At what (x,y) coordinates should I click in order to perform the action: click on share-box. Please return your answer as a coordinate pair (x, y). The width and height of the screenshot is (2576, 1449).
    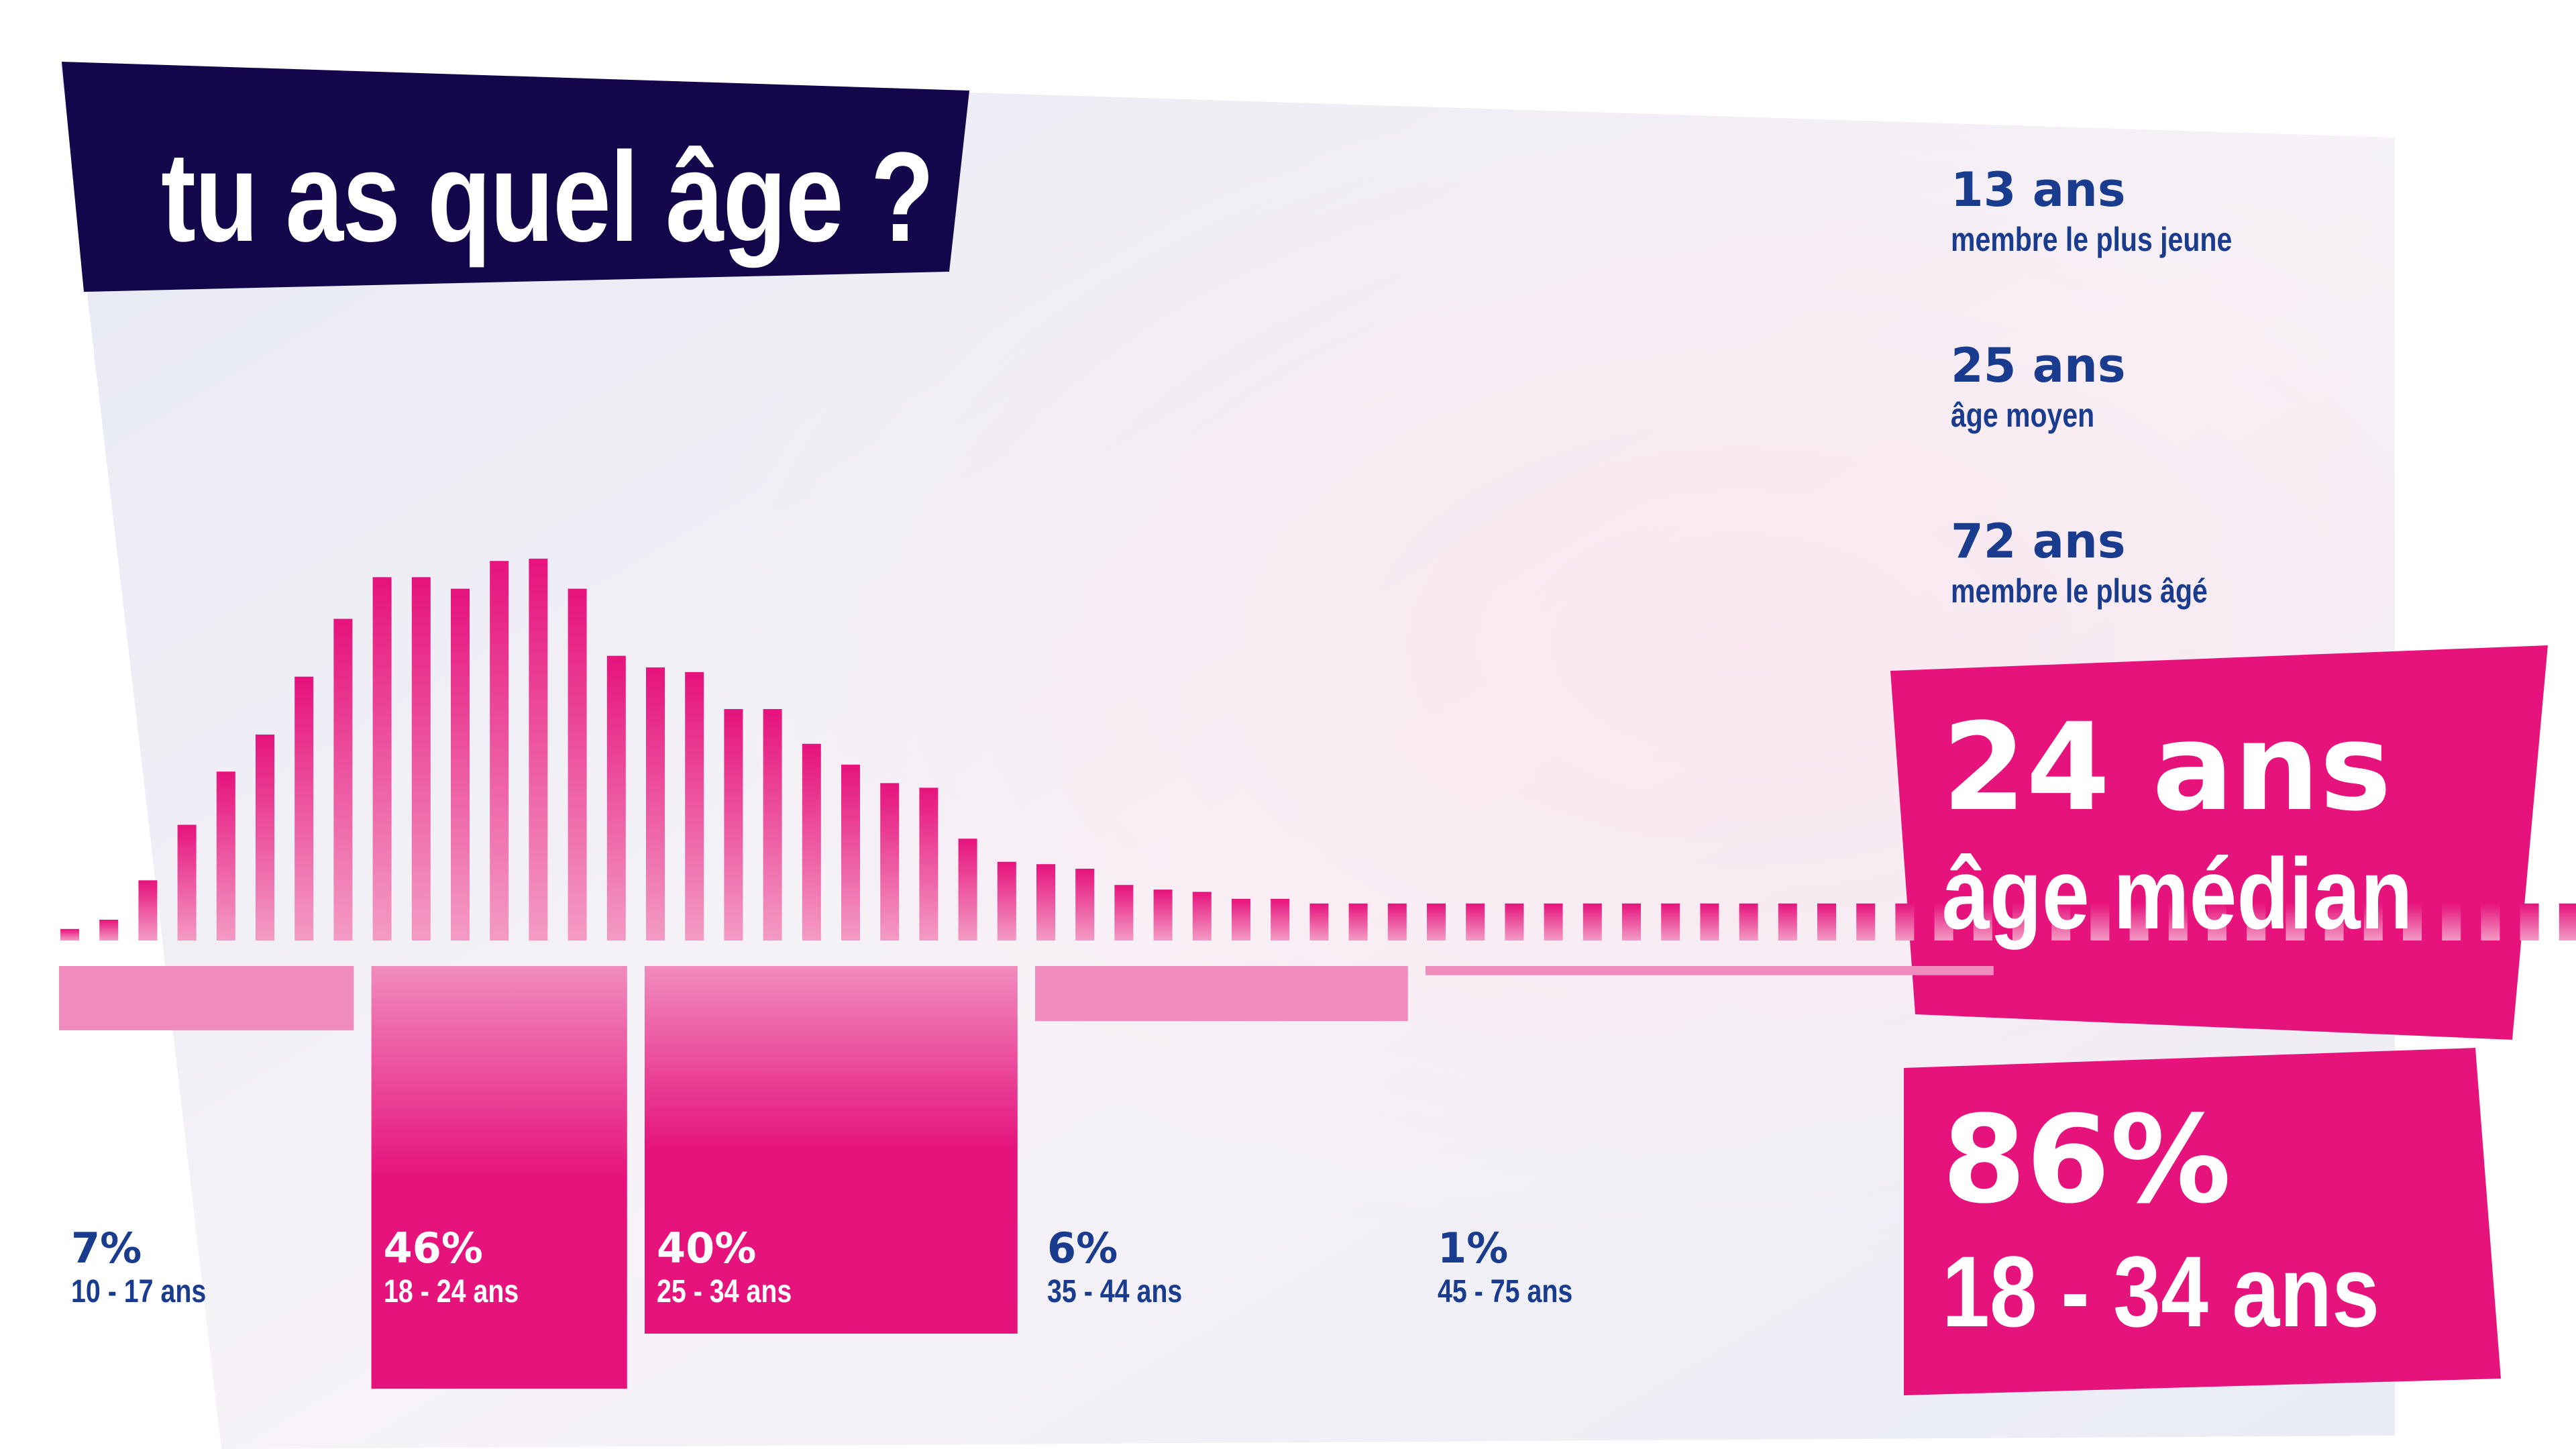
    Looking at the image, I should click on (2202, 1221).